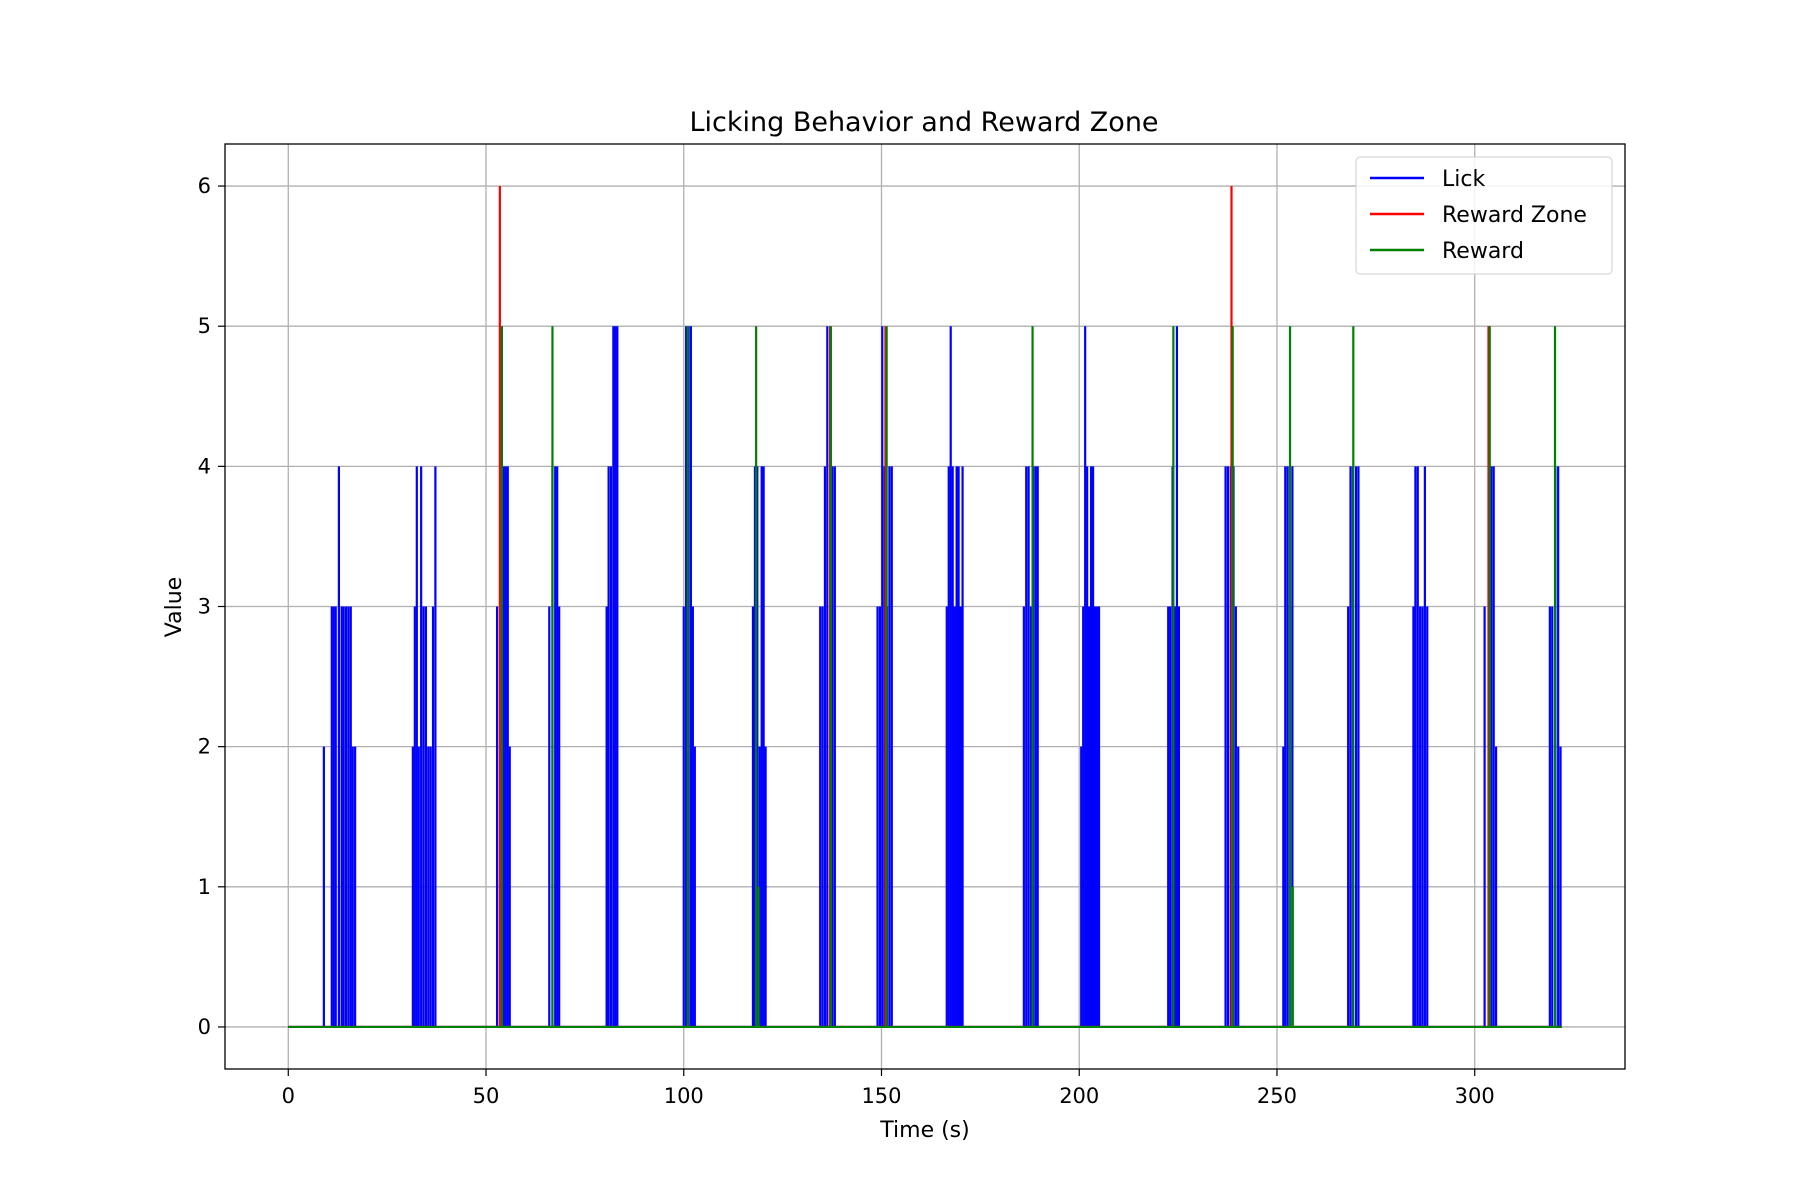  I want to click on x-tick-label: 250, so click(1277, 1096).